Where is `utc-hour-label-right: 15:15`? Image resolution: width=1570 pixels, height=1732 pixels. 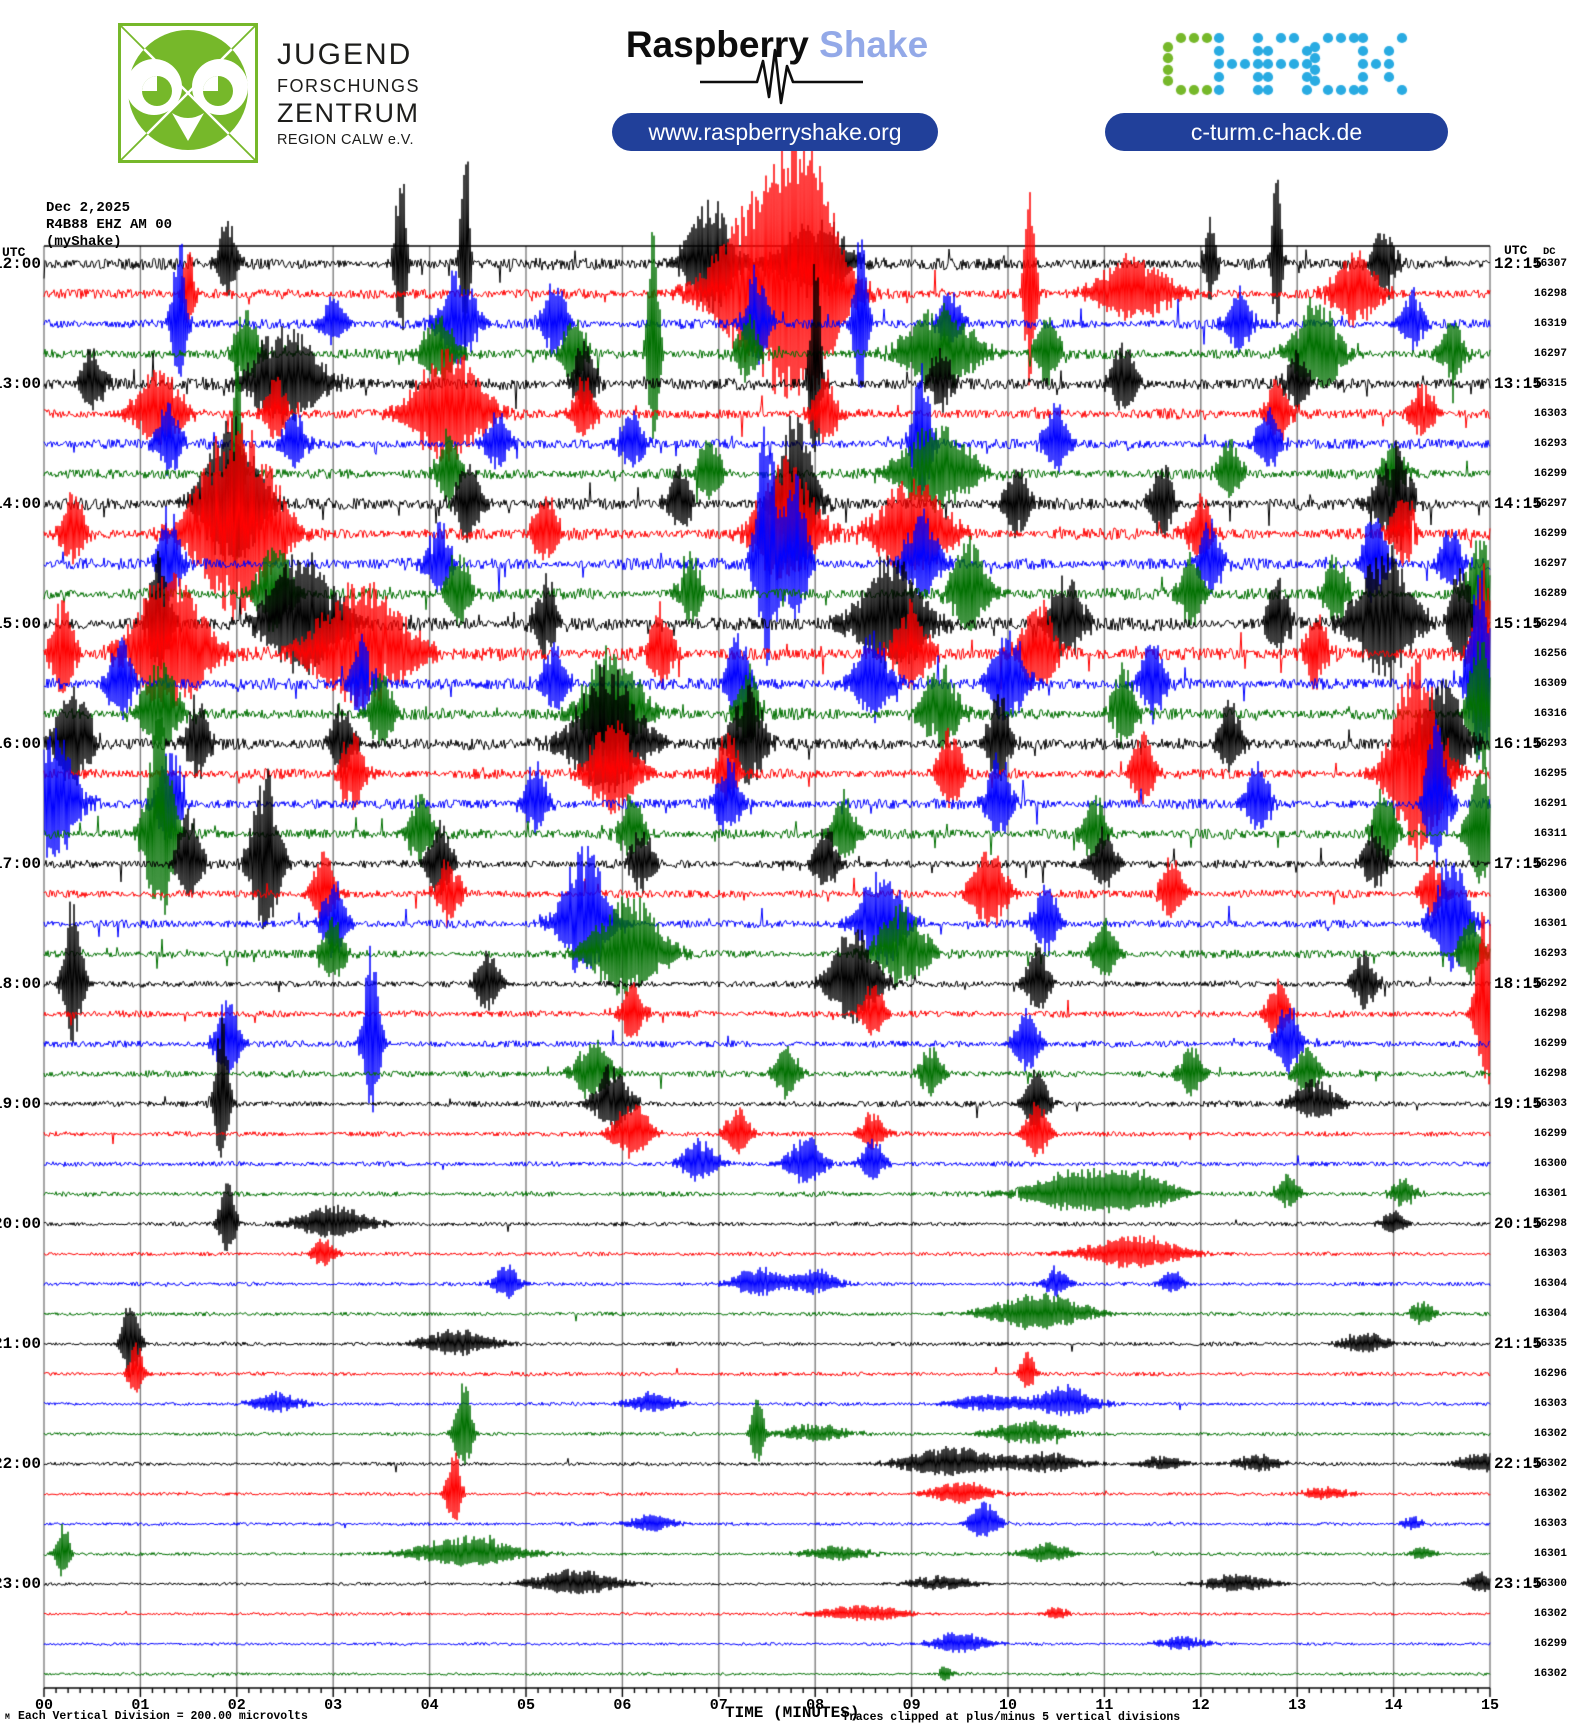 utc-hour-label-right: 15:15 is located at coordinates (1518, 624).